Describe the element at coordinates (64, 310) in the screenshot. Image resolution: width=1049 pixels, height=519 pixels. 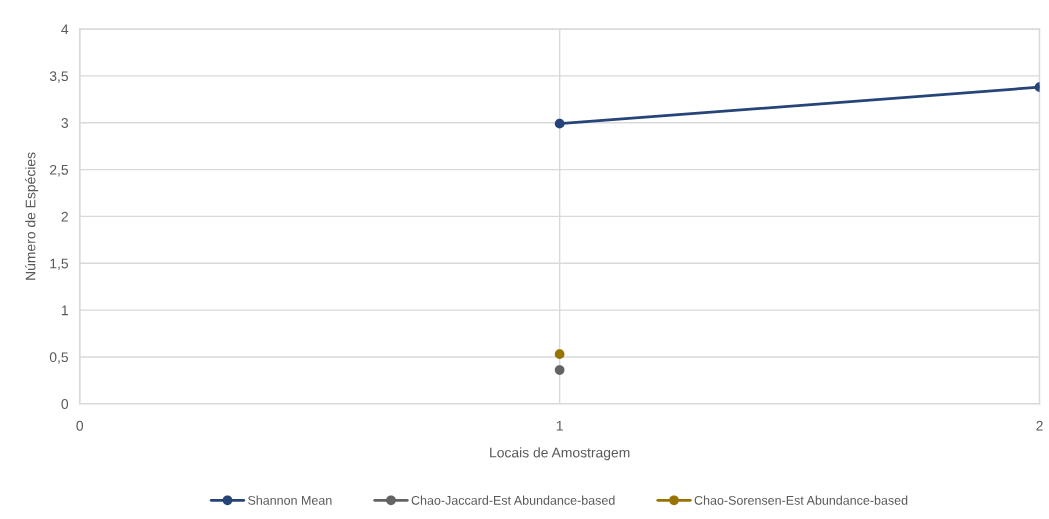
I see `y-tick-label: 1` at that location.